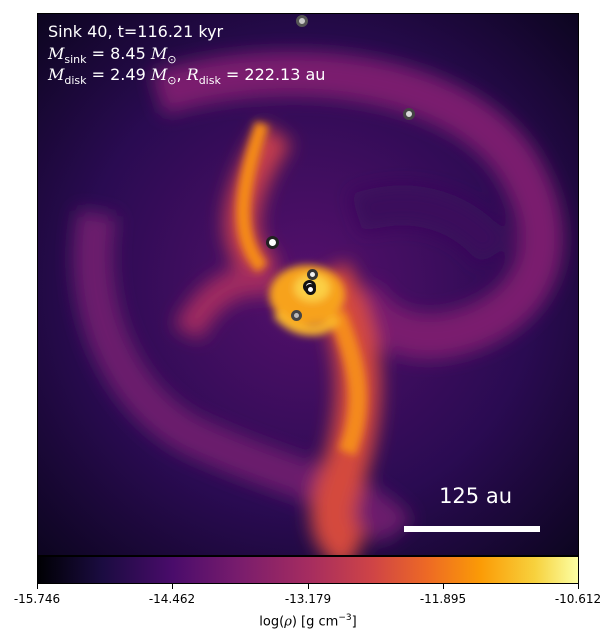 The width and height of the screenshot is (615, 644). Describe the element at coordinates (172, 599) in the screenshot. I see `colorbar-tick-label: -14.462` at that location.